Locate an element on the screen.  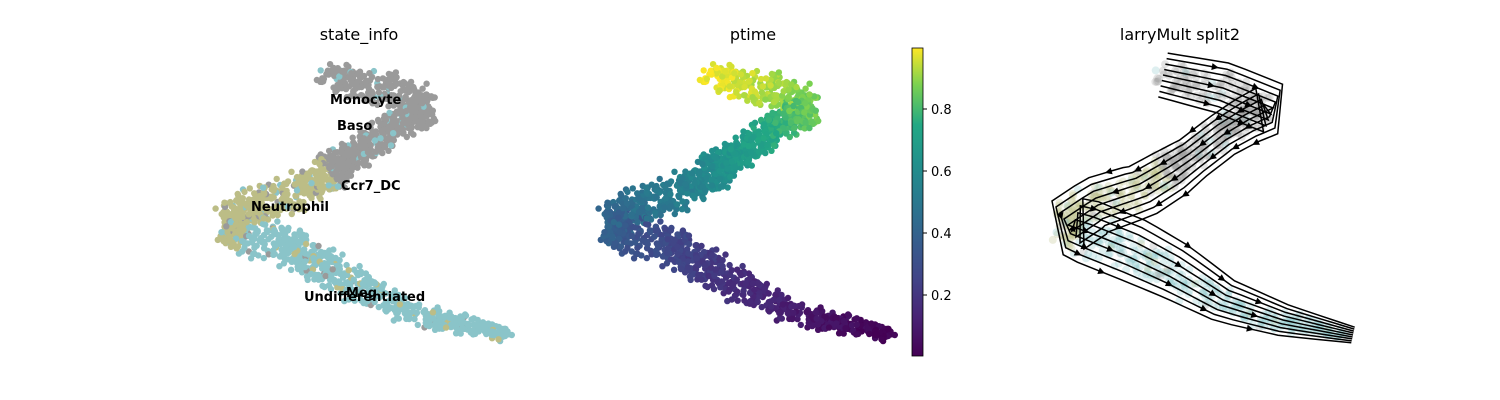
category-label-undifferentiated: Undifferentiated is located at coordinates (364, 297).